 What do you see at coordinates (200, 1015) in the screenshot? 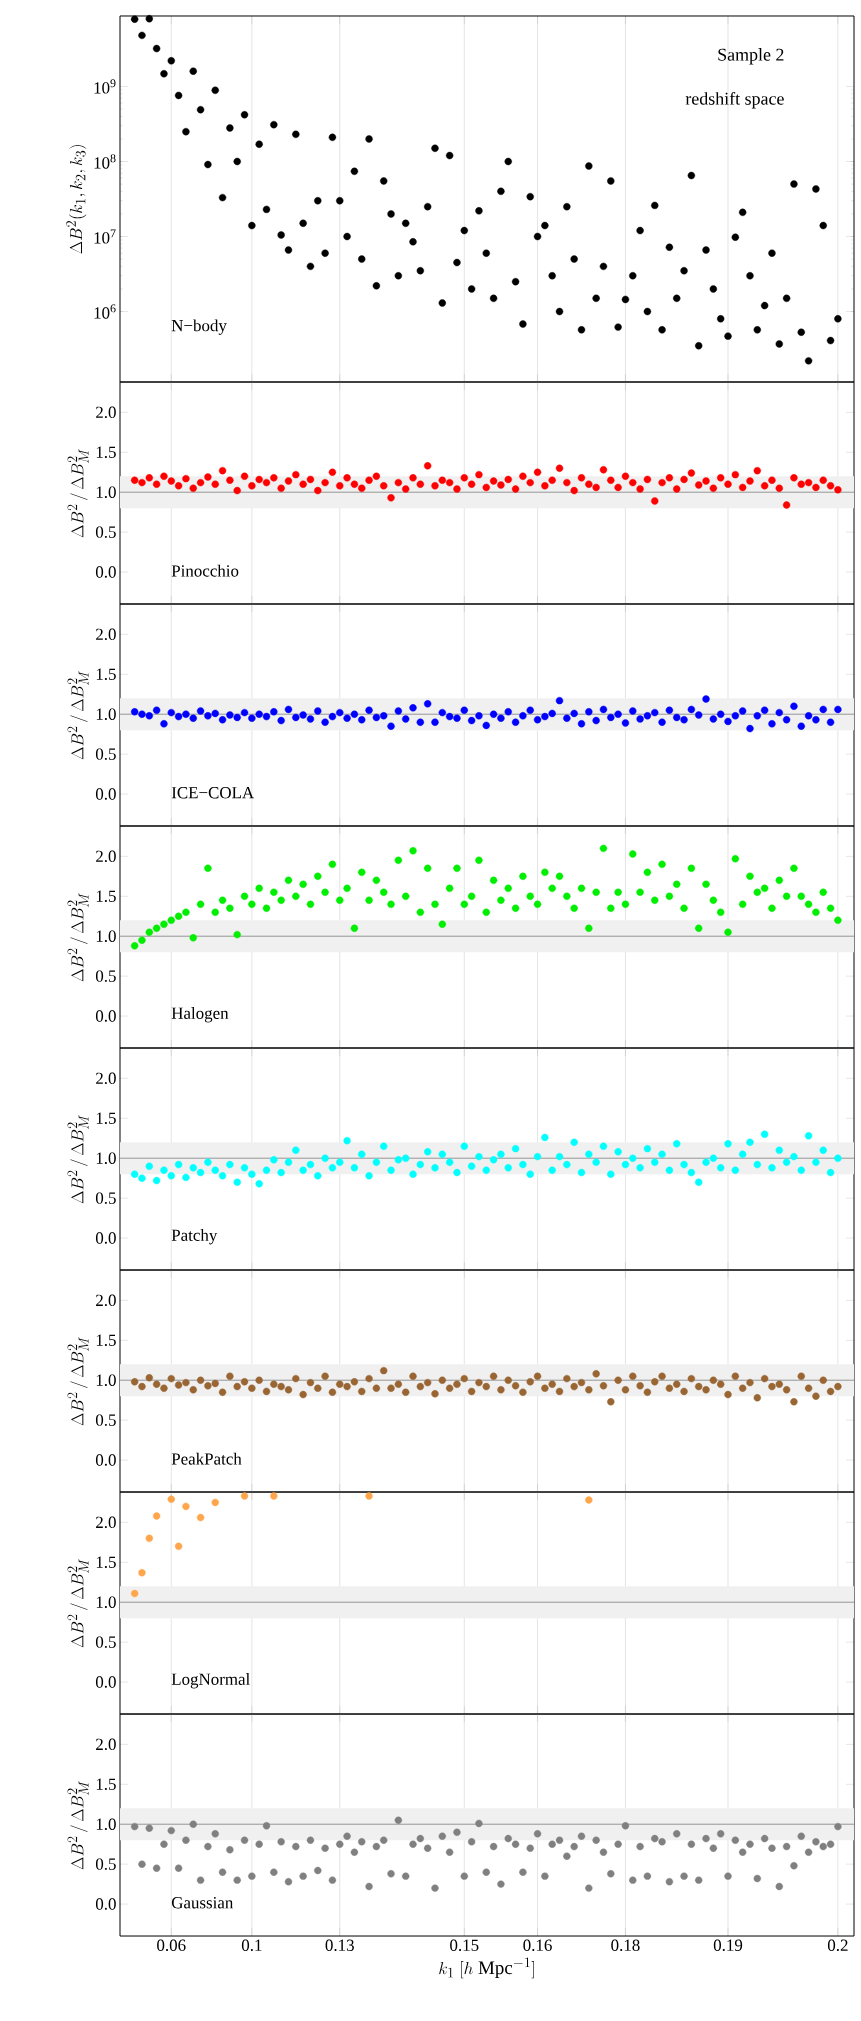
I see `text: Halogen` at bounding box center [200, 1015].